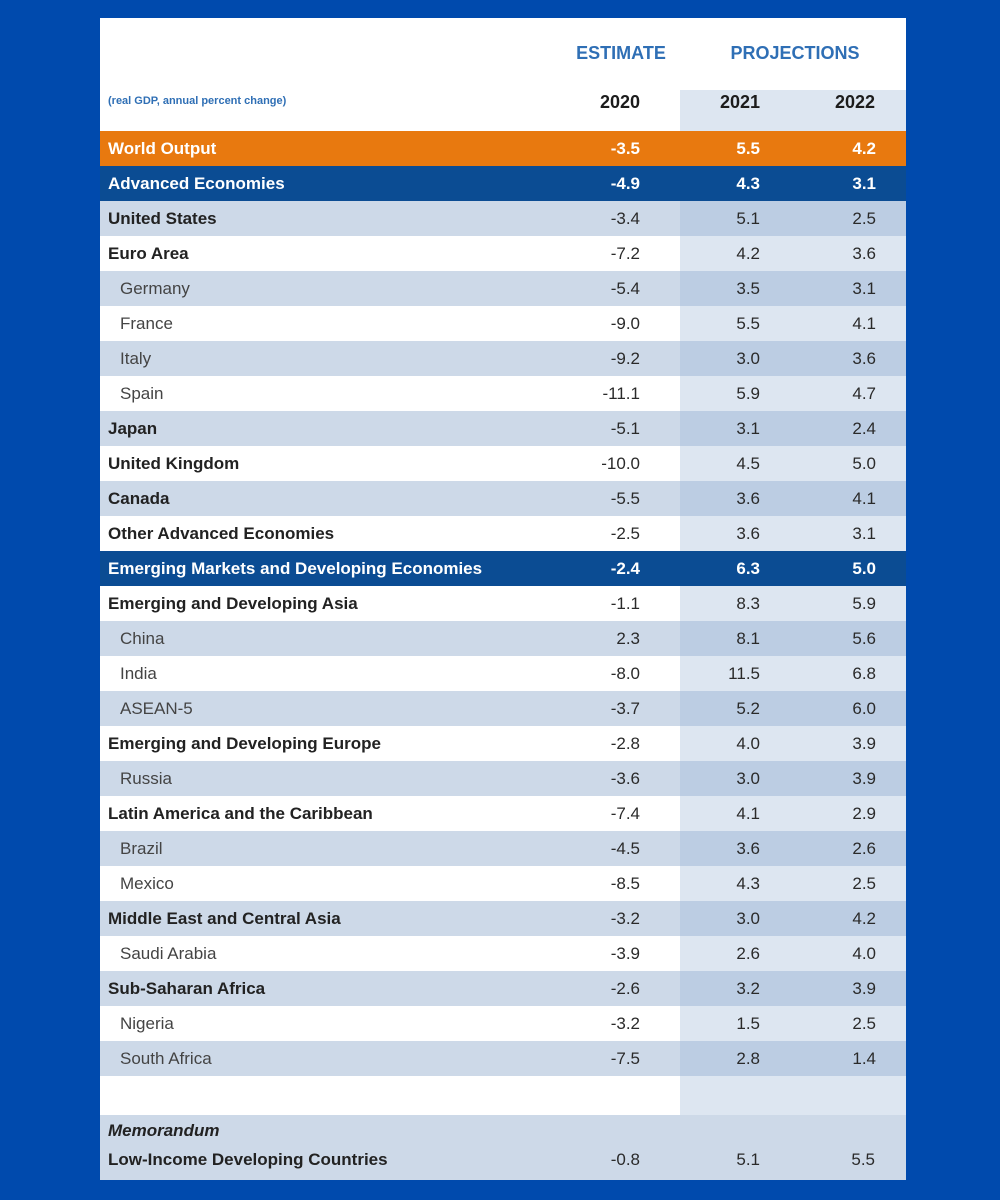  What do you see at coordinates (503, 1023) in the screenshot?
I see `table-row: Nigeria -3.2 1.5 2.5` at bounding box center [503, 1023].